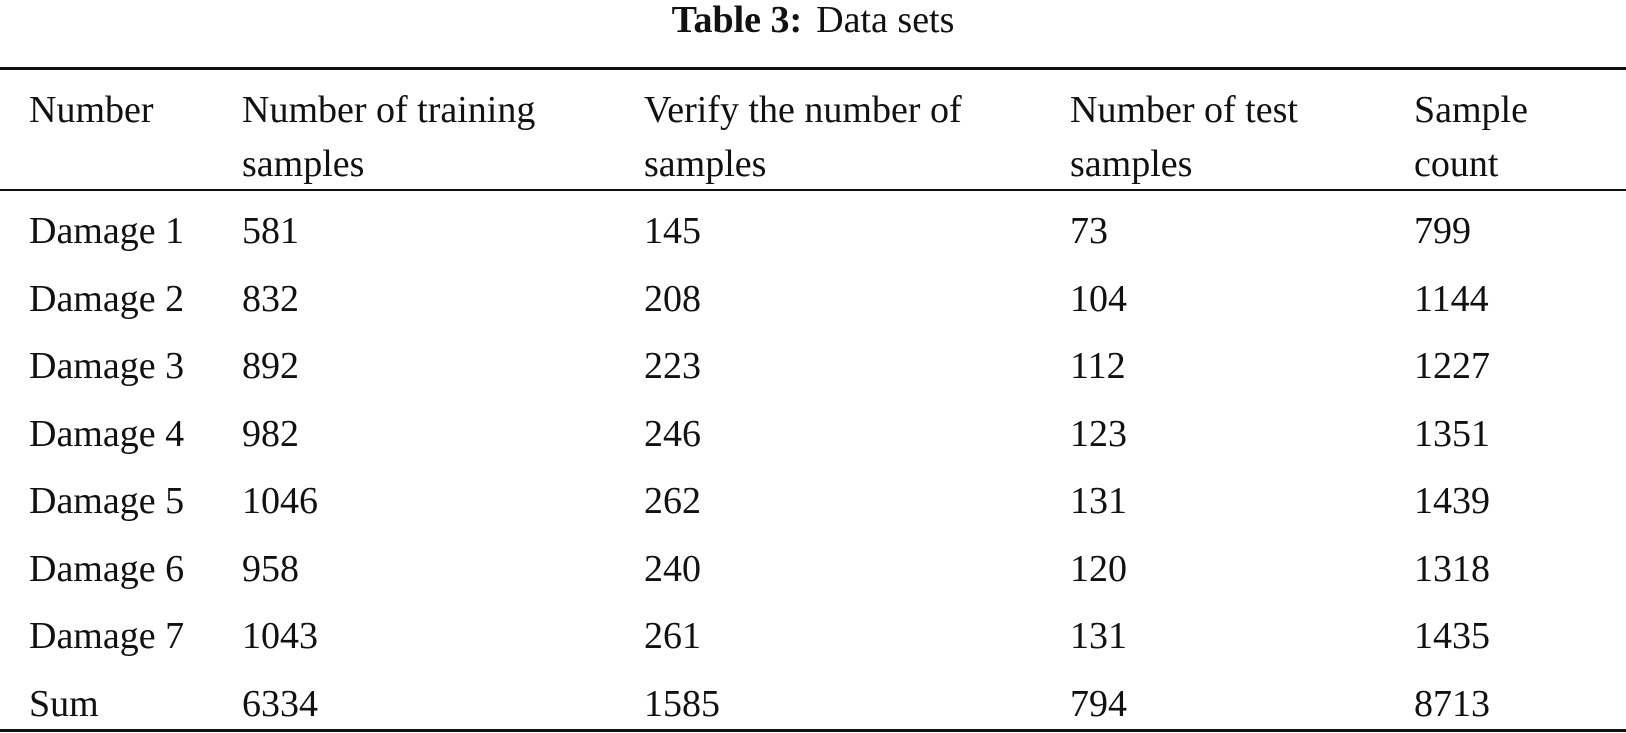 The image size is (1626, 733). Describe the element at coordinates (1452, 366) in the screenshot. I see `table-cell: 1227` at that location.